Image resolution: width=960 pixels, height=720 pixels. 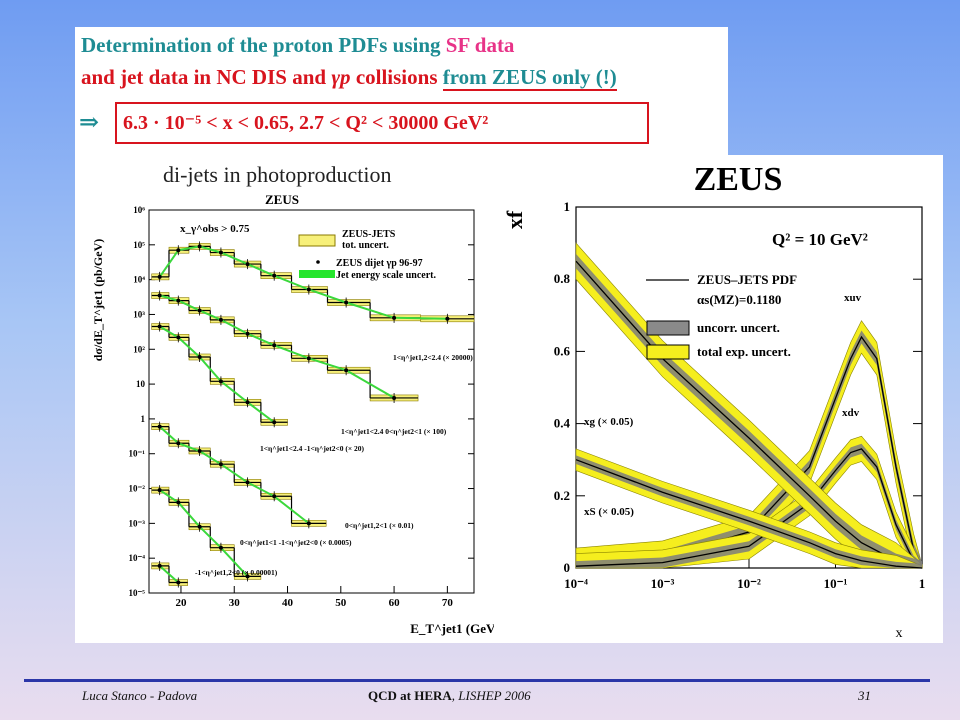 I want to click on curve-label-xg: xg (× 0.05), so click(x=609, y=422).